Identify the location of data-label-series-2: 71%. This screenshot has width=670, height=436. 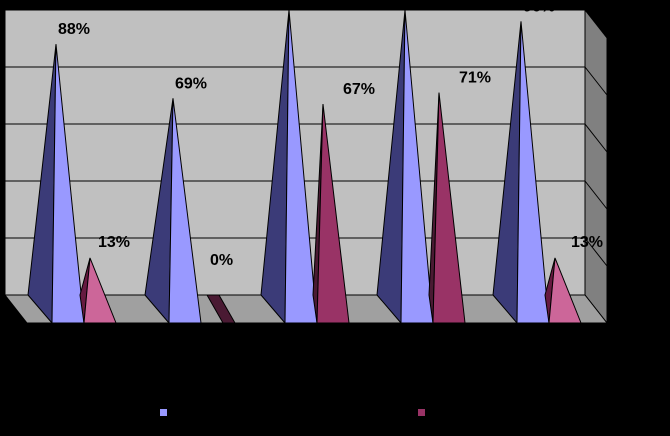
(475, 78).